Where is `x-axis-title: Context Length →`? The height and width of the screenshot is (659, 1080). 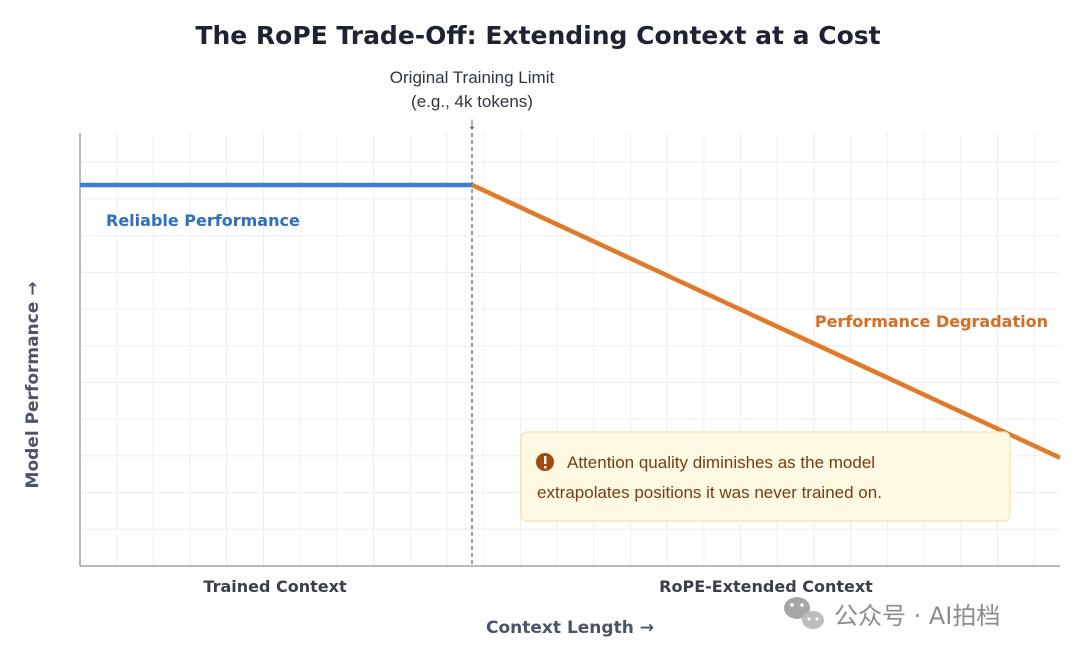
x-axis-title: Context Length → is located at coordinates (570, 628).